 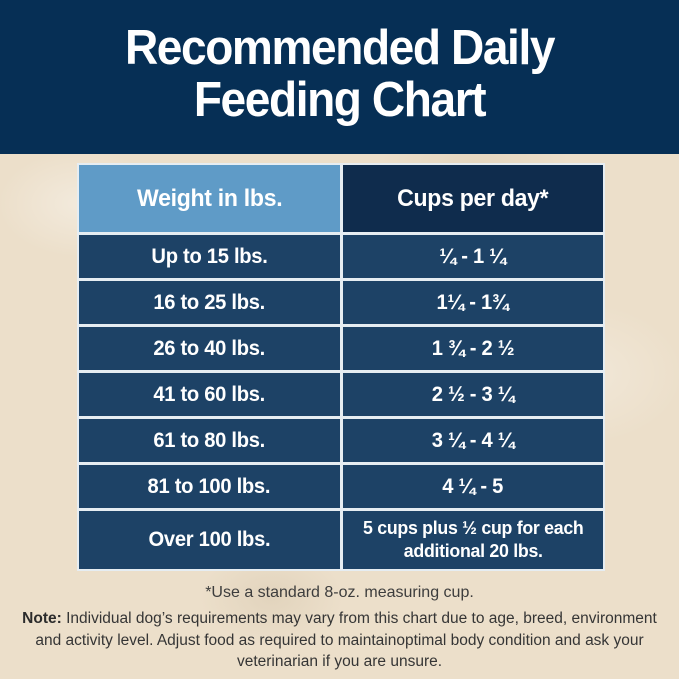 I want to click on cups-value: 2 ½ - 3 ¼, so click(x=473, y=394).